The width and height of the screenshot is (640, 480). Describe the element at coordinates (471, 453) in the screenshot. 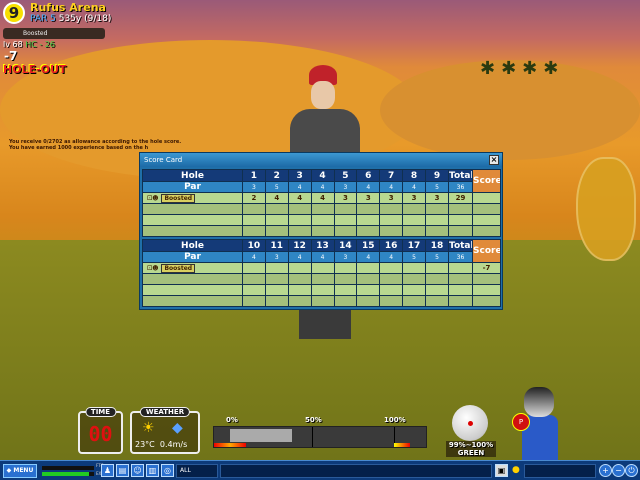

I see `lie-type: GREEN` at that location.